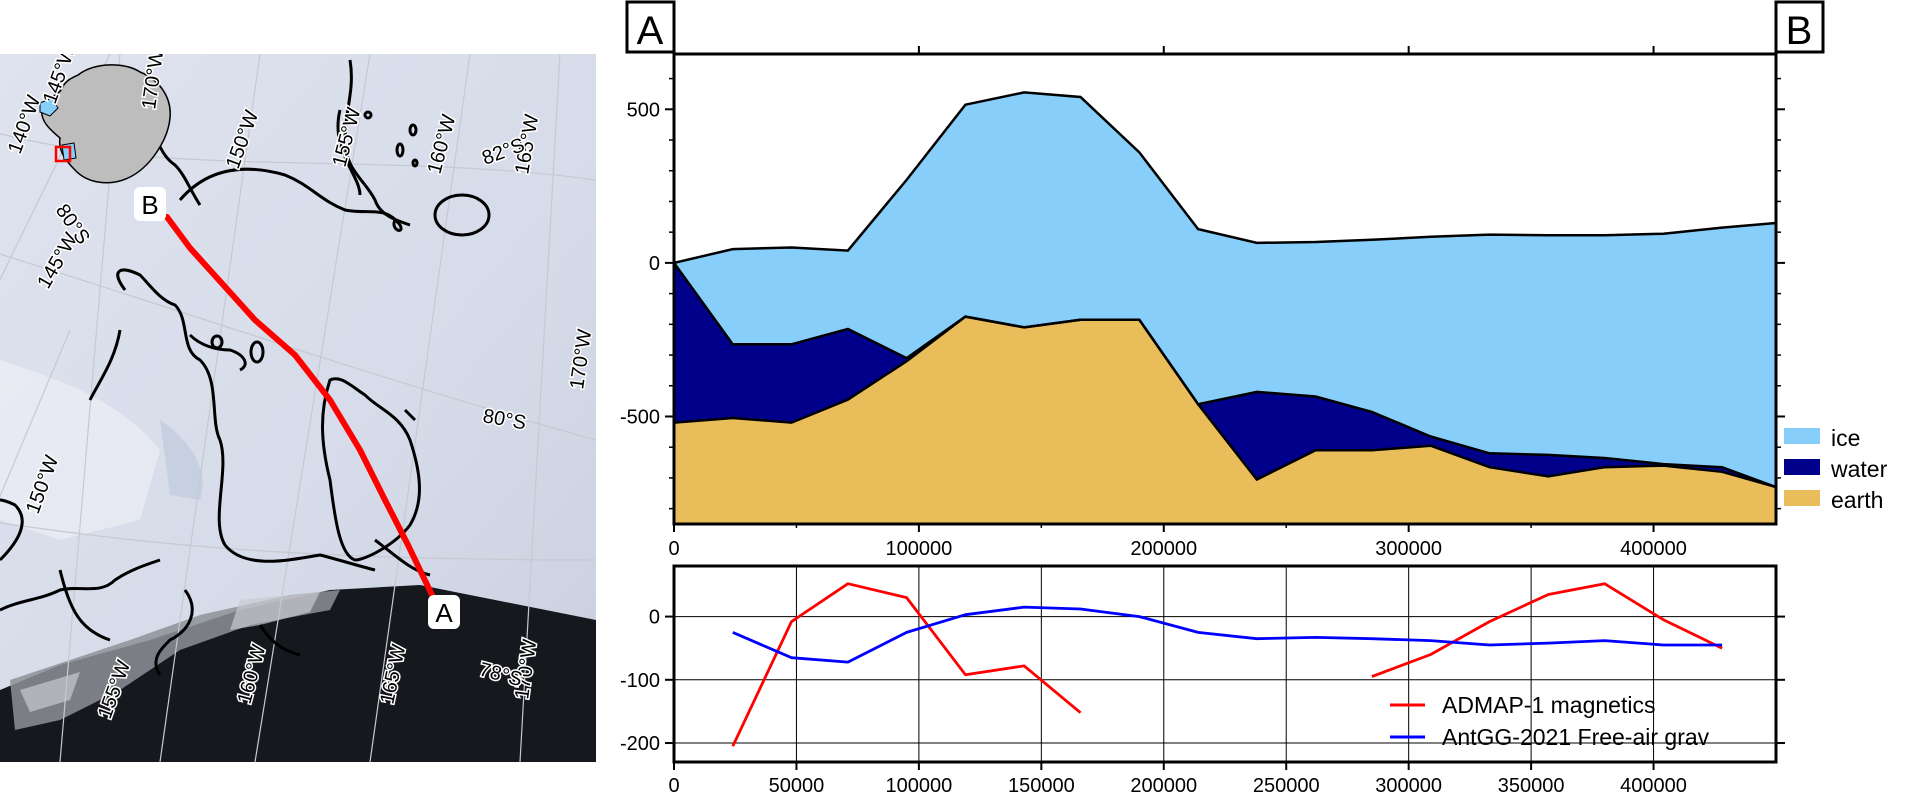  I want to click on y-tick-label: -500, so click(640, 417).